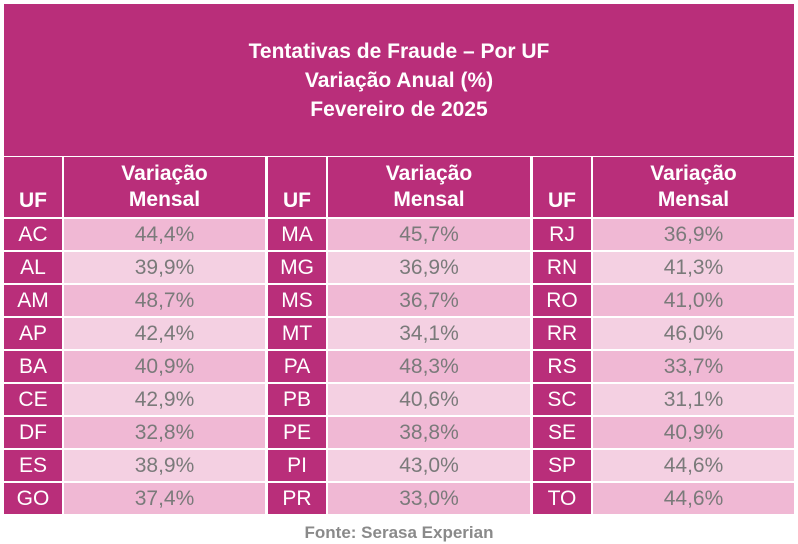 This screenshot has width=798, height=544. Describe the element at coordinates (297, 465) in the screenshot. I see `uf-cell: PI` at that location.